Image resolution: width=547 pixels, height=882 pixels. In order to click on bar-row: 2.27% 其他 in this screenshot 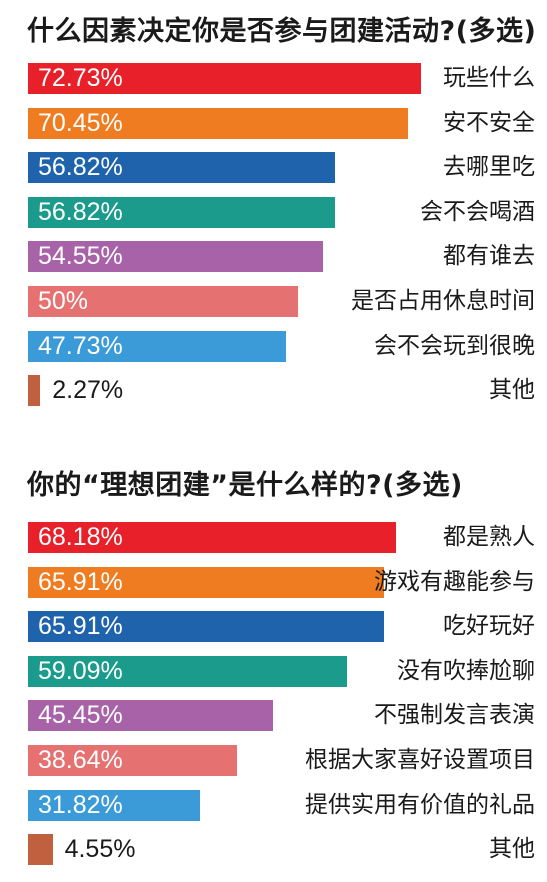, I will do `click(281, 391)`.